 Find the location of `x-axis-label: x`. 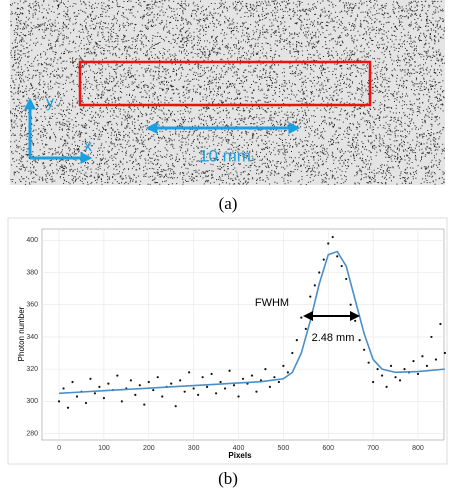

x-axis-label: x is located at coordinates (88, 146).